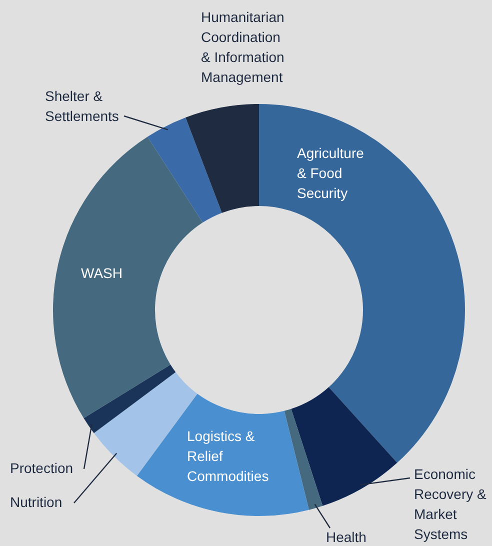 The width and height of the screenshot is (492, 546). Describe the element at coordinates (36, 502) in the screenshot. I see `slice-label: Nutrition` at that location.